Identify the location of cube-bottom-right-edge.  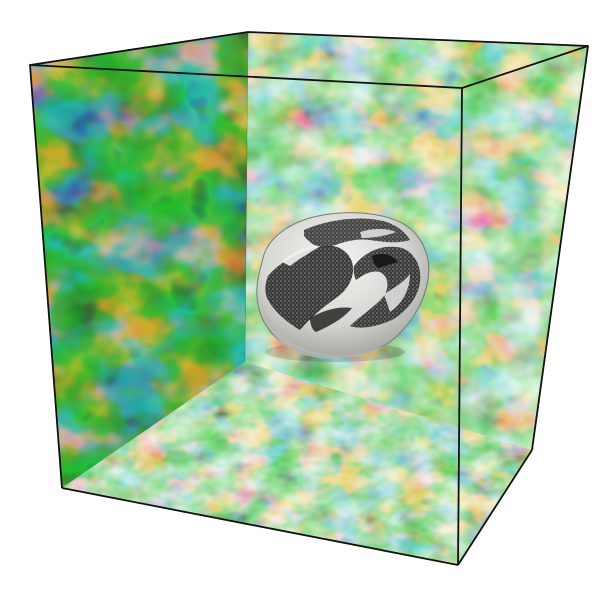
(495, 507).